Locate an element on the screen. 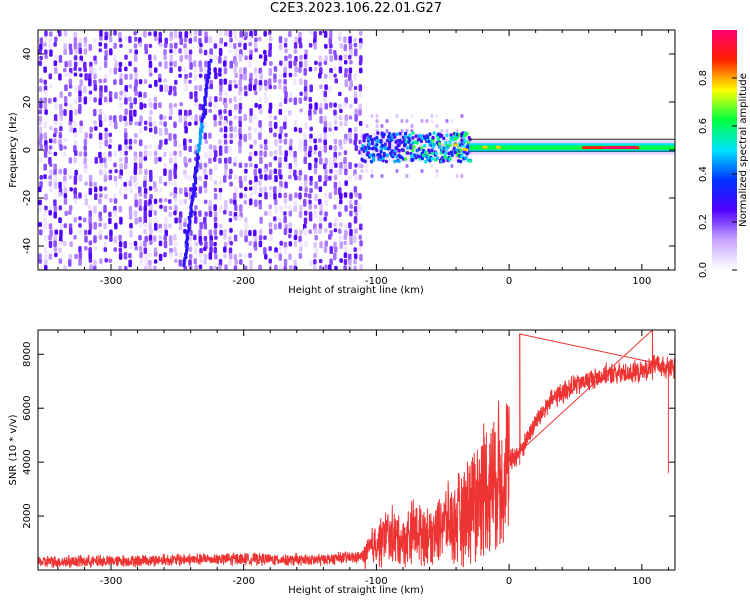  colorbar-tick-label: 0.8 is located at coordinates (703, 78).